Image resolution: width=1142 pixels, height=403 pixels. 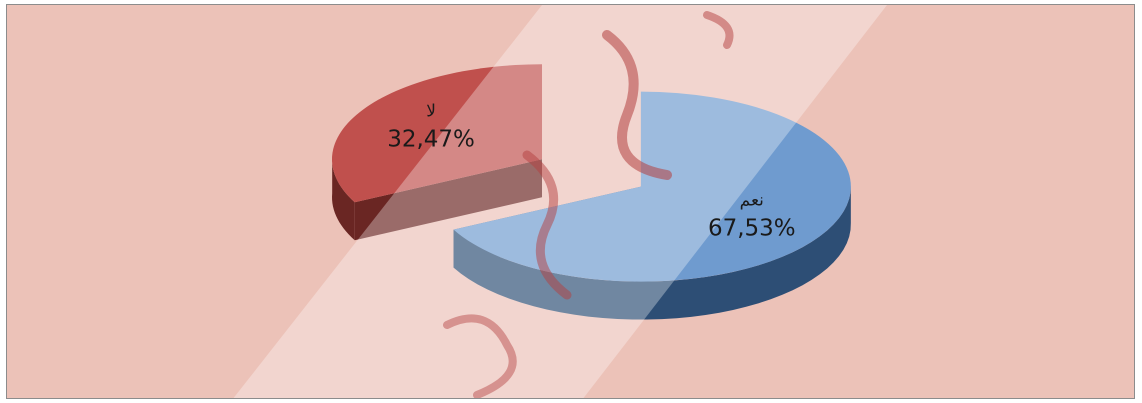 I want to click on slice-value-label: 67,53%, so click(x=752, y=228).